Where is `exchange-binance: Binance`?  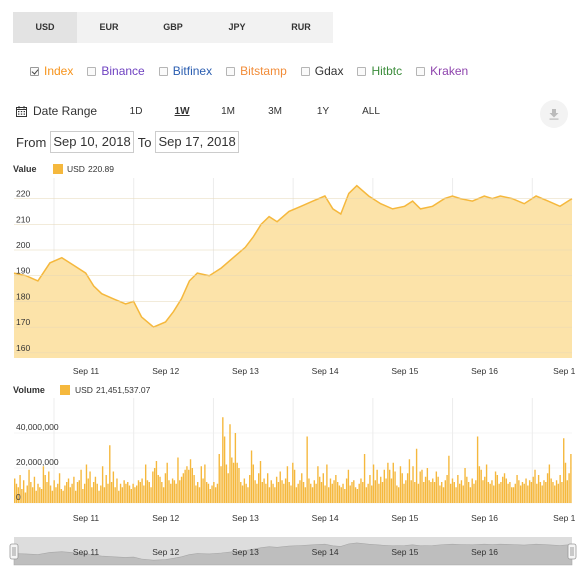
exchange-binance: Binance is located at coordinates (116, 71).